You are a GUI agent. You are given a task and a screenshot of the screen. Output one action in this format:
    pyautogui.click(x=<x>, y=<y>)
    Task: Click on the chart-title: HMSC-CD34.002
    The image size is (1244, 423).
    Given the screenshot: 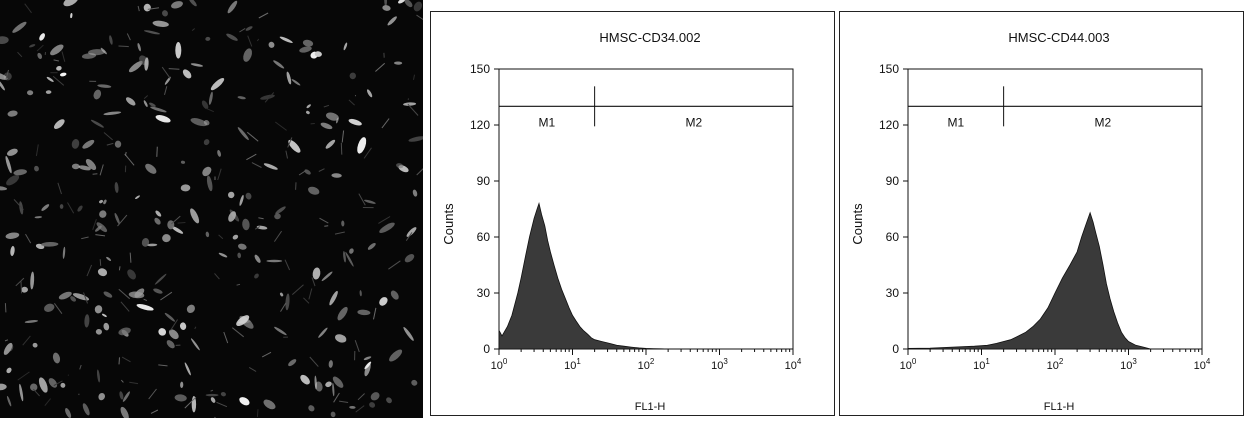 What is the action you would take?
    pyautogui.click(x=649, y=37)
    